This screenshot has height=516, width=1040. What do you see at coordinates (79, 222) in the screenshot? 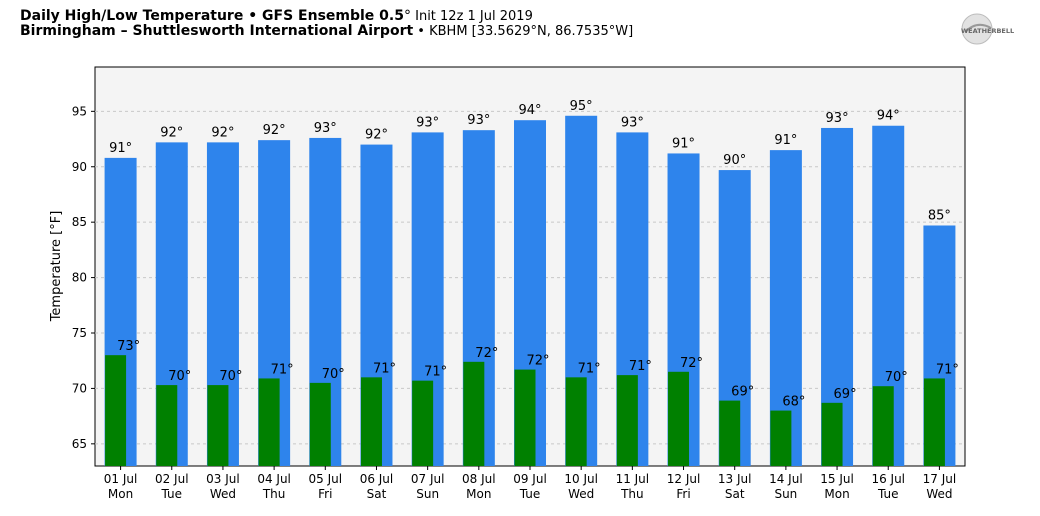
I see `y-tick-label: 85` at bounding box center [79, 222].